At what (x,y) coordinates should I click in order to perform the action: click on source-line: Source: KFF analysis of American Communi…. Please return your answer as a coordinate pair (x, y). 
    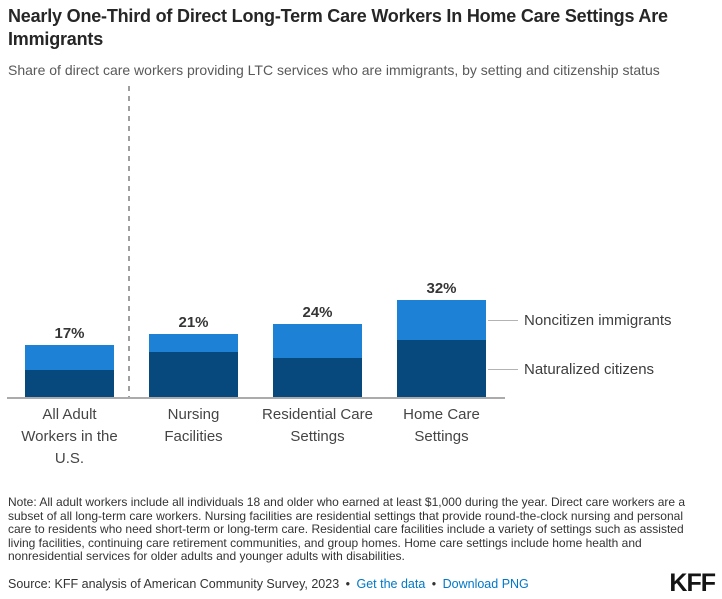
    Looking at the image, I should click on (328, 584).